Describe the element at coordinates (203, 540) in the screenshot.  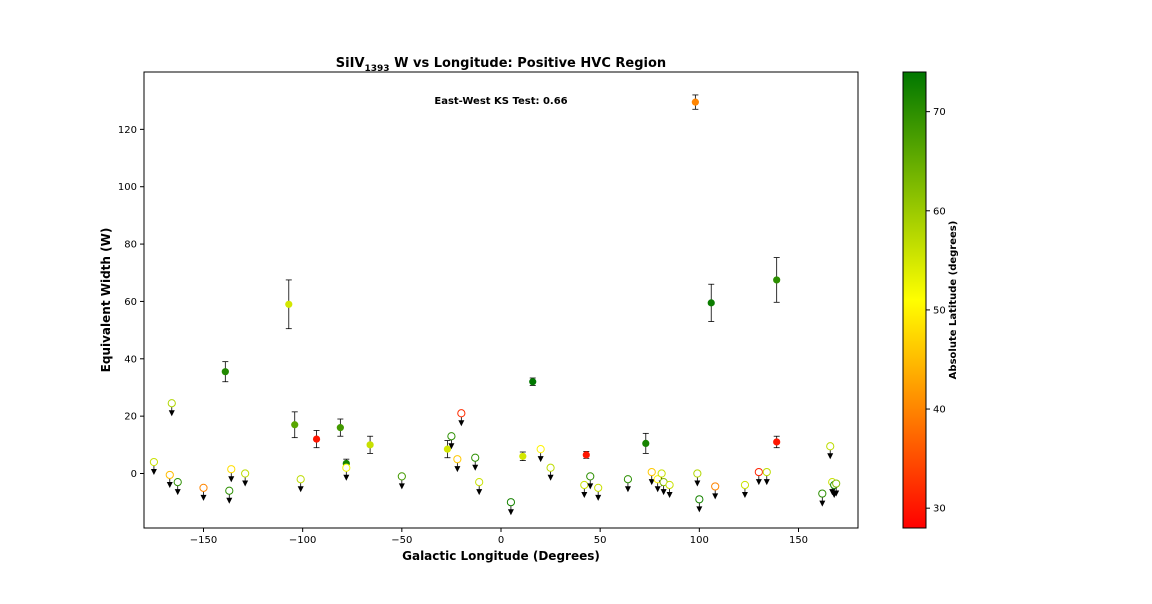
I see `x-tick-label: −150` at that location.